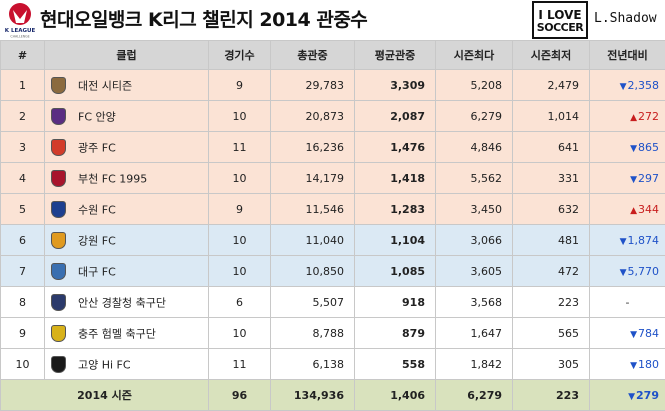 The image size is (665, 411). I want to click on max-cell: 5,208, so click(474, 85).